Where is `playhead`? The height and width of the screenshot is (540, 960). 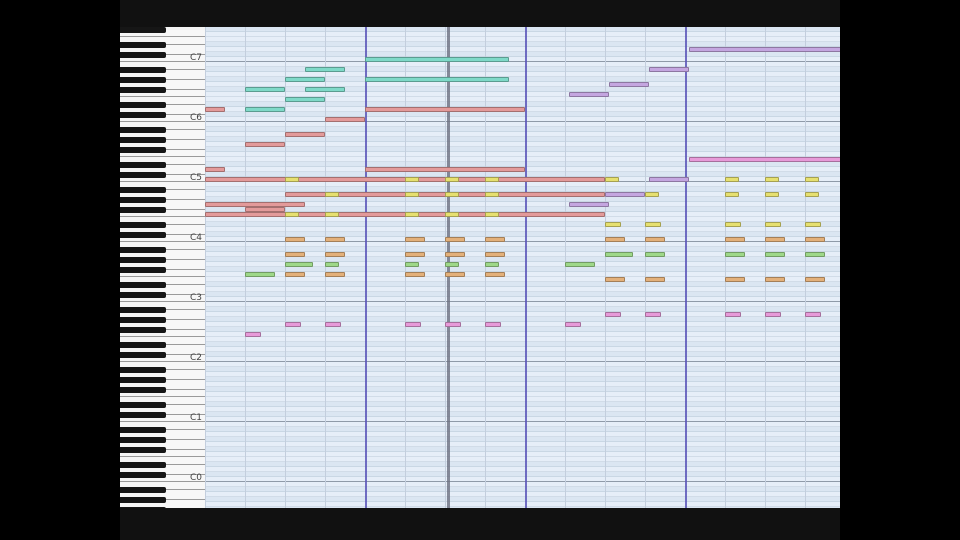
playhead is located at coordinates (448, 267).